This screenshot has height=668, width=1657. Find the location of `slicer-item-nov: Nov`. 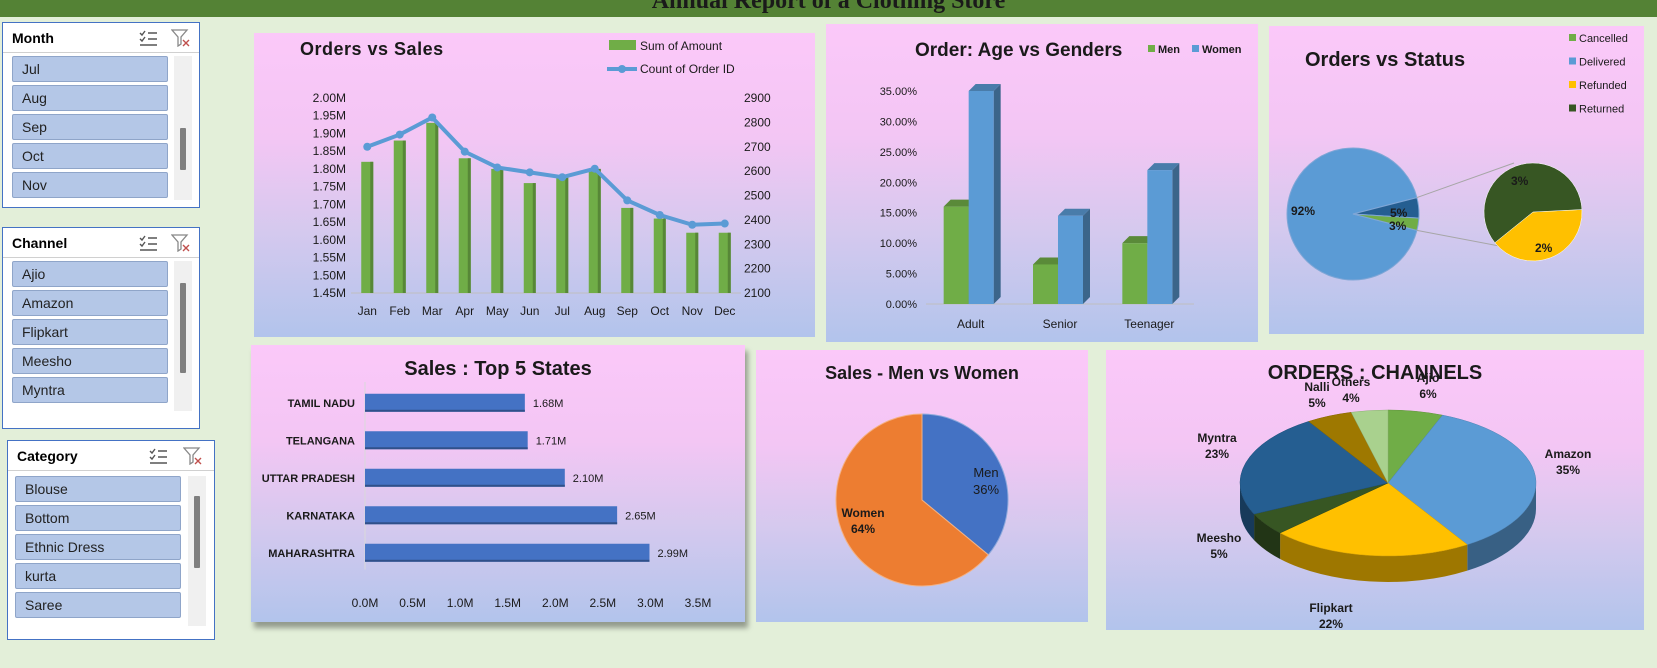

slicer-item-nov: Nov is located at coordinates (90, 185).